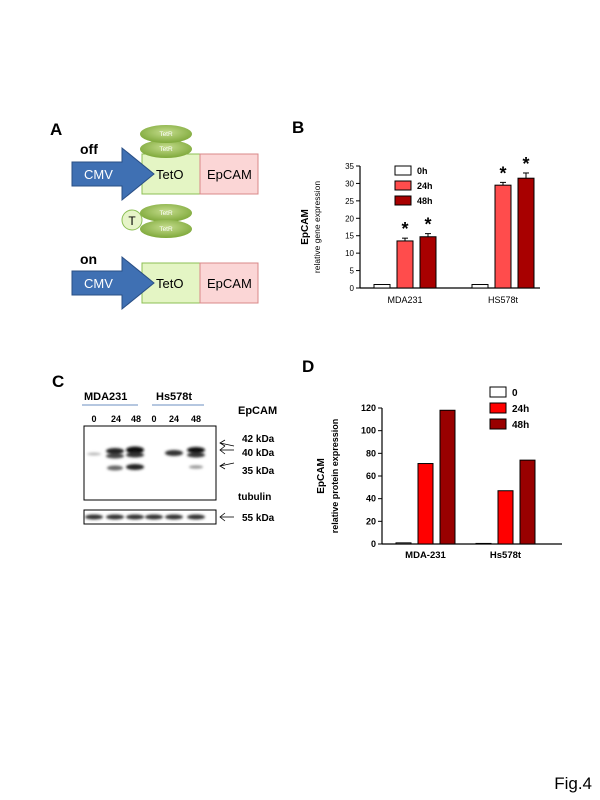  What do you see at coordinates (254, 497) in the screenshot?
I see `tubulin-label: tubulin` at bounding box center [254, 497].